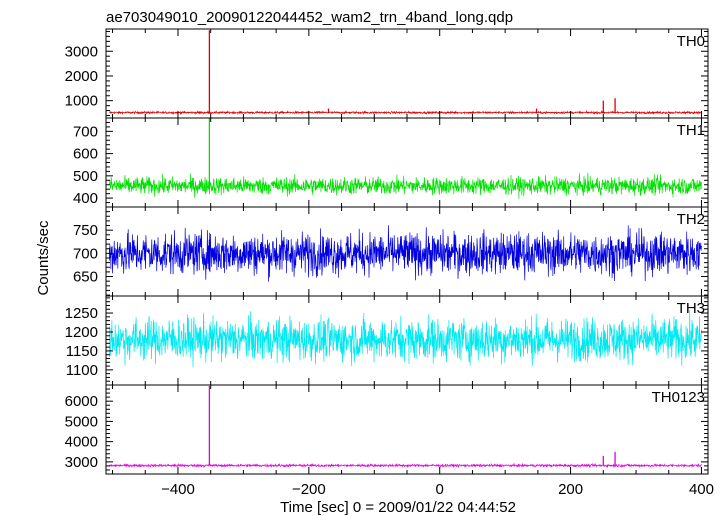 The width and height of the screenshot is (723, 516). What do you see at coordinates (701, 489) in the screenshot?
I see `x-tick-label: 400` at bounding box center [701, 489].